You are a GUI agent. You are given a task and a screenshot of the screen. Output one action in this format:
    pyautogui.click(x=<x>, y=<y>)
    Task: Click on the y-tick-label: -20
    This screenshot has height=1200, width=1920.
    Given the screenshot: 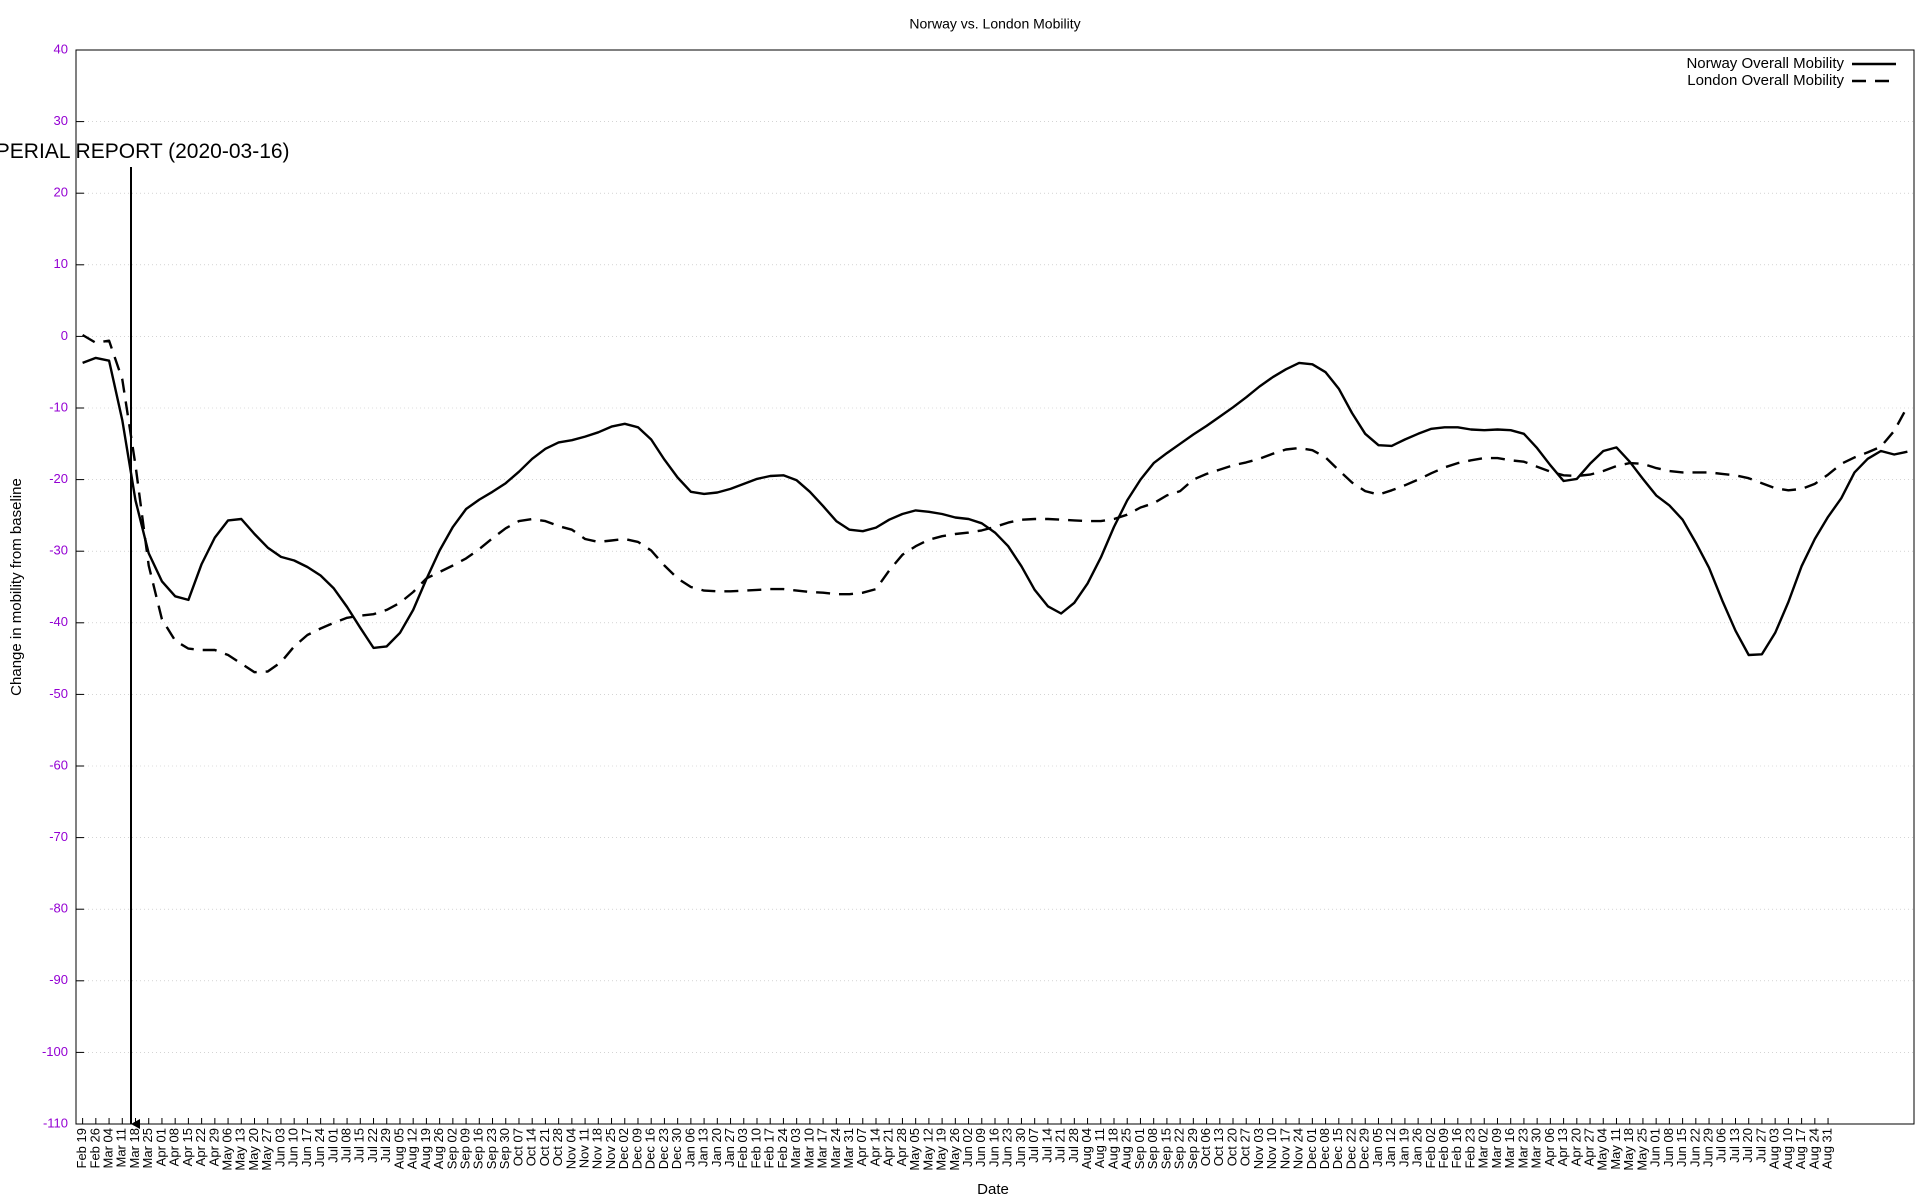 What is the action you would take?
    pyautogui.click(x=58, y=478)
    